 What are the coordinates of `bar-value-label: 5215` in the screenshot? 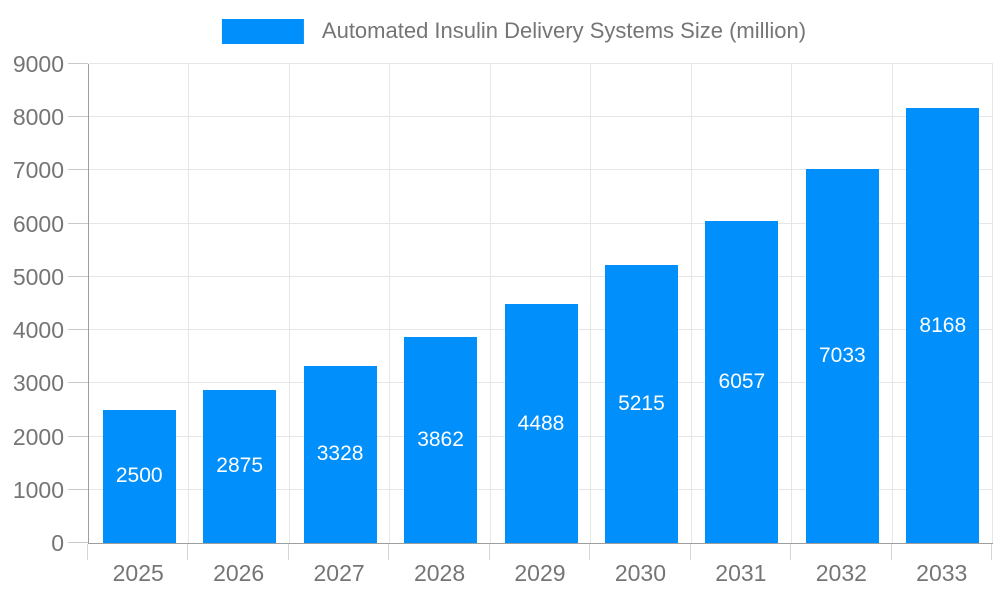 It's located at (641, 404).